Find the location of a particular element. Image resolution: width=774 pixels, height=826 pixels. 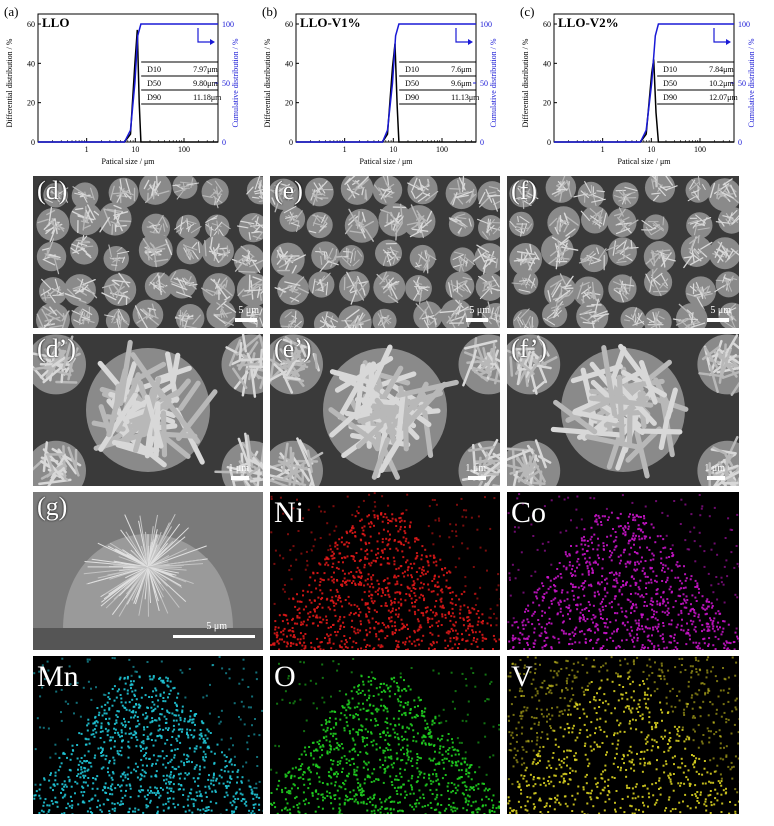

panel-label: (e’) is located at coordinates (293, 348).